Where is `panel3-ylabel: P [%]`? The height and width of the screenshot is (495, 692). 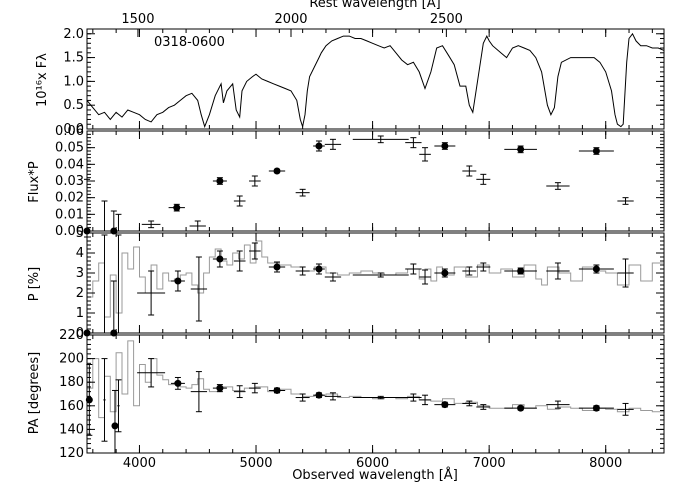
panel3-ylabel: P [%] is located at coordinates (34, 284).